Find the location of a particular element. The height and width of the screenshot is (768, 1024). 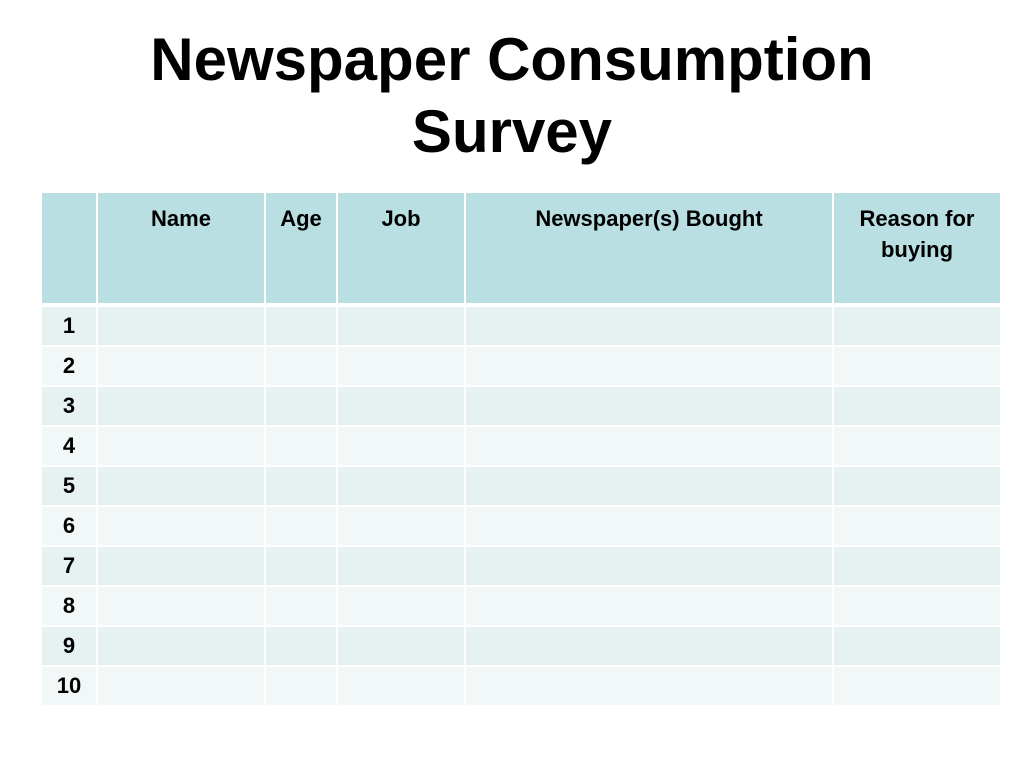

table-row: 4 is located at coordinates (521, 446).